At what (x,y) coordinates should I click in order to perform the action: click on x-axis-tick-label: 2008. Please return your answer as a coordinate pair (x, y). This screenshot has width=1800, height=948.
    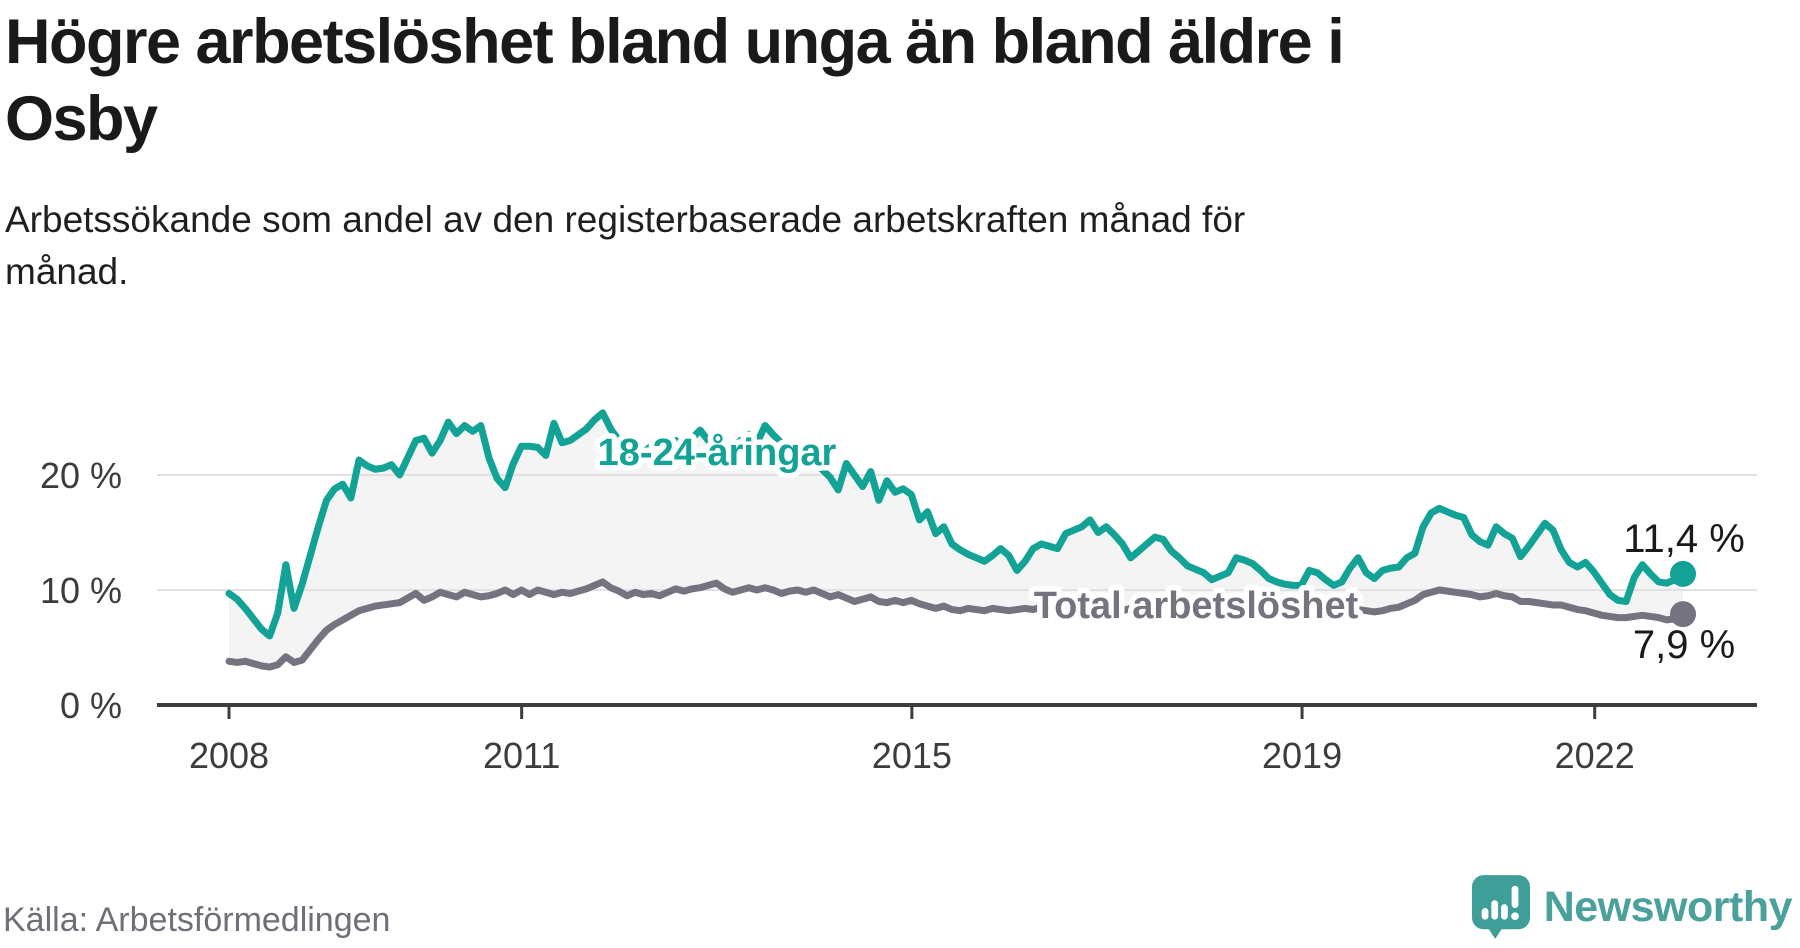
    Looking at the image, I should click on (229, 755).